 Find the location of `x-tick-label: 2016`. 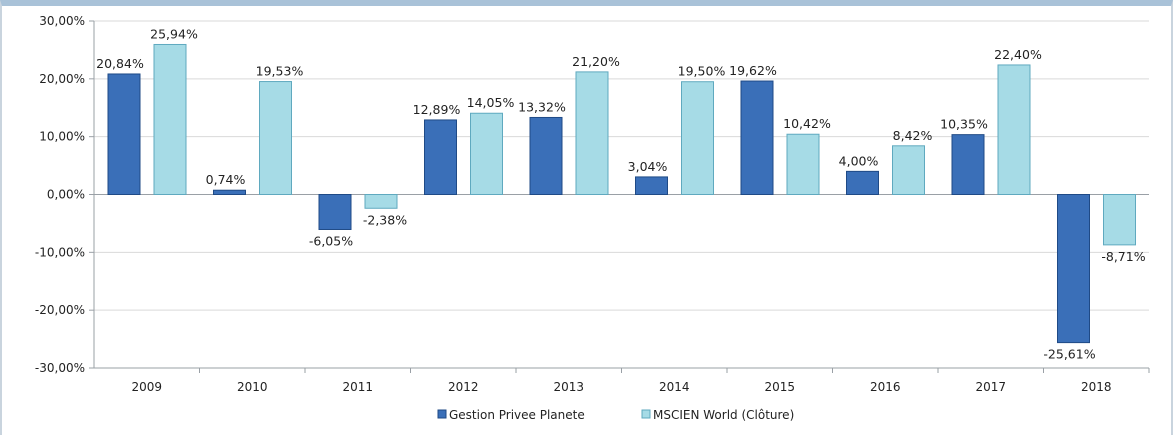

x-tick-label: 2016 is located at coordinates (885, 387).